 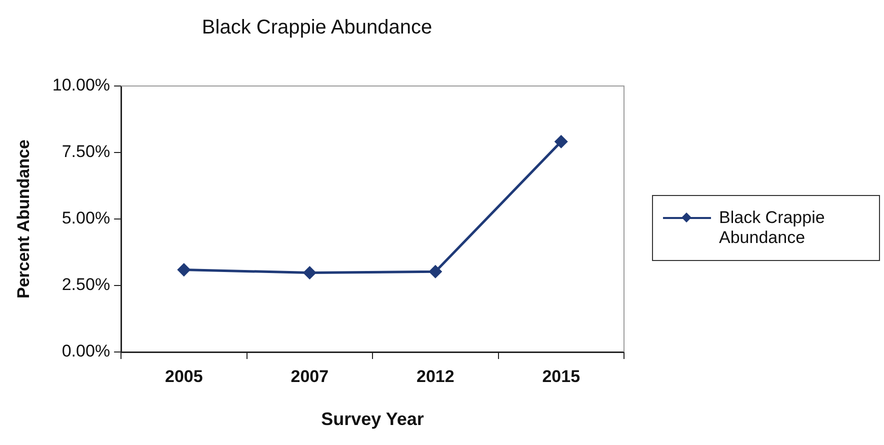 I want to click on x-tick-label: 2015, so click(x=561, y=376).